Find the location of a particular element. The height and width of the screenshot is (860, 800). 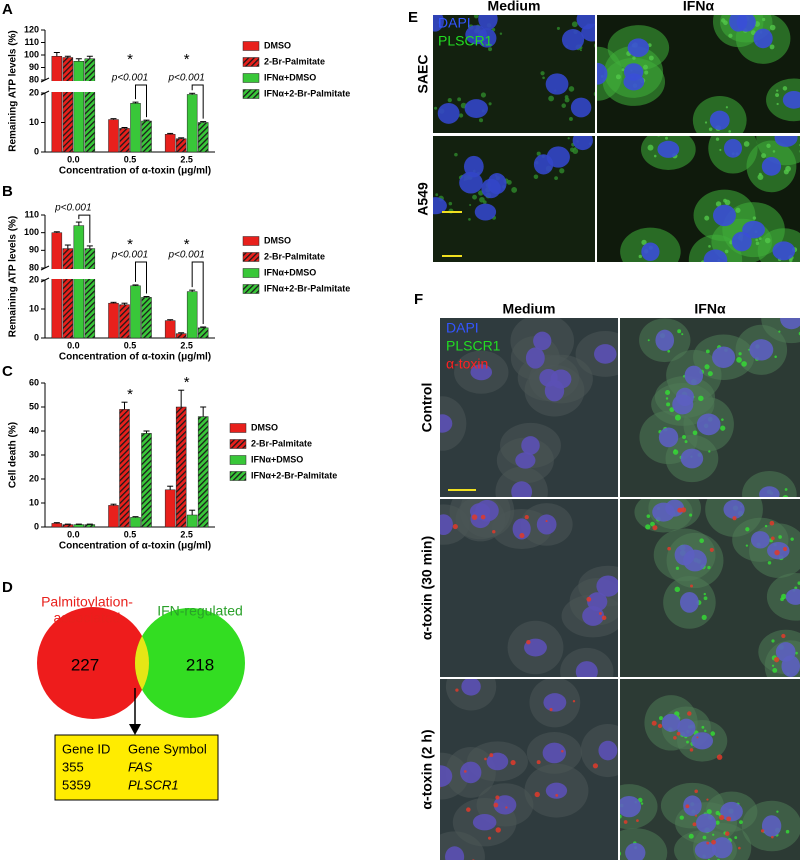

y-tick-label: 110 is located at coordinates (31, 42).